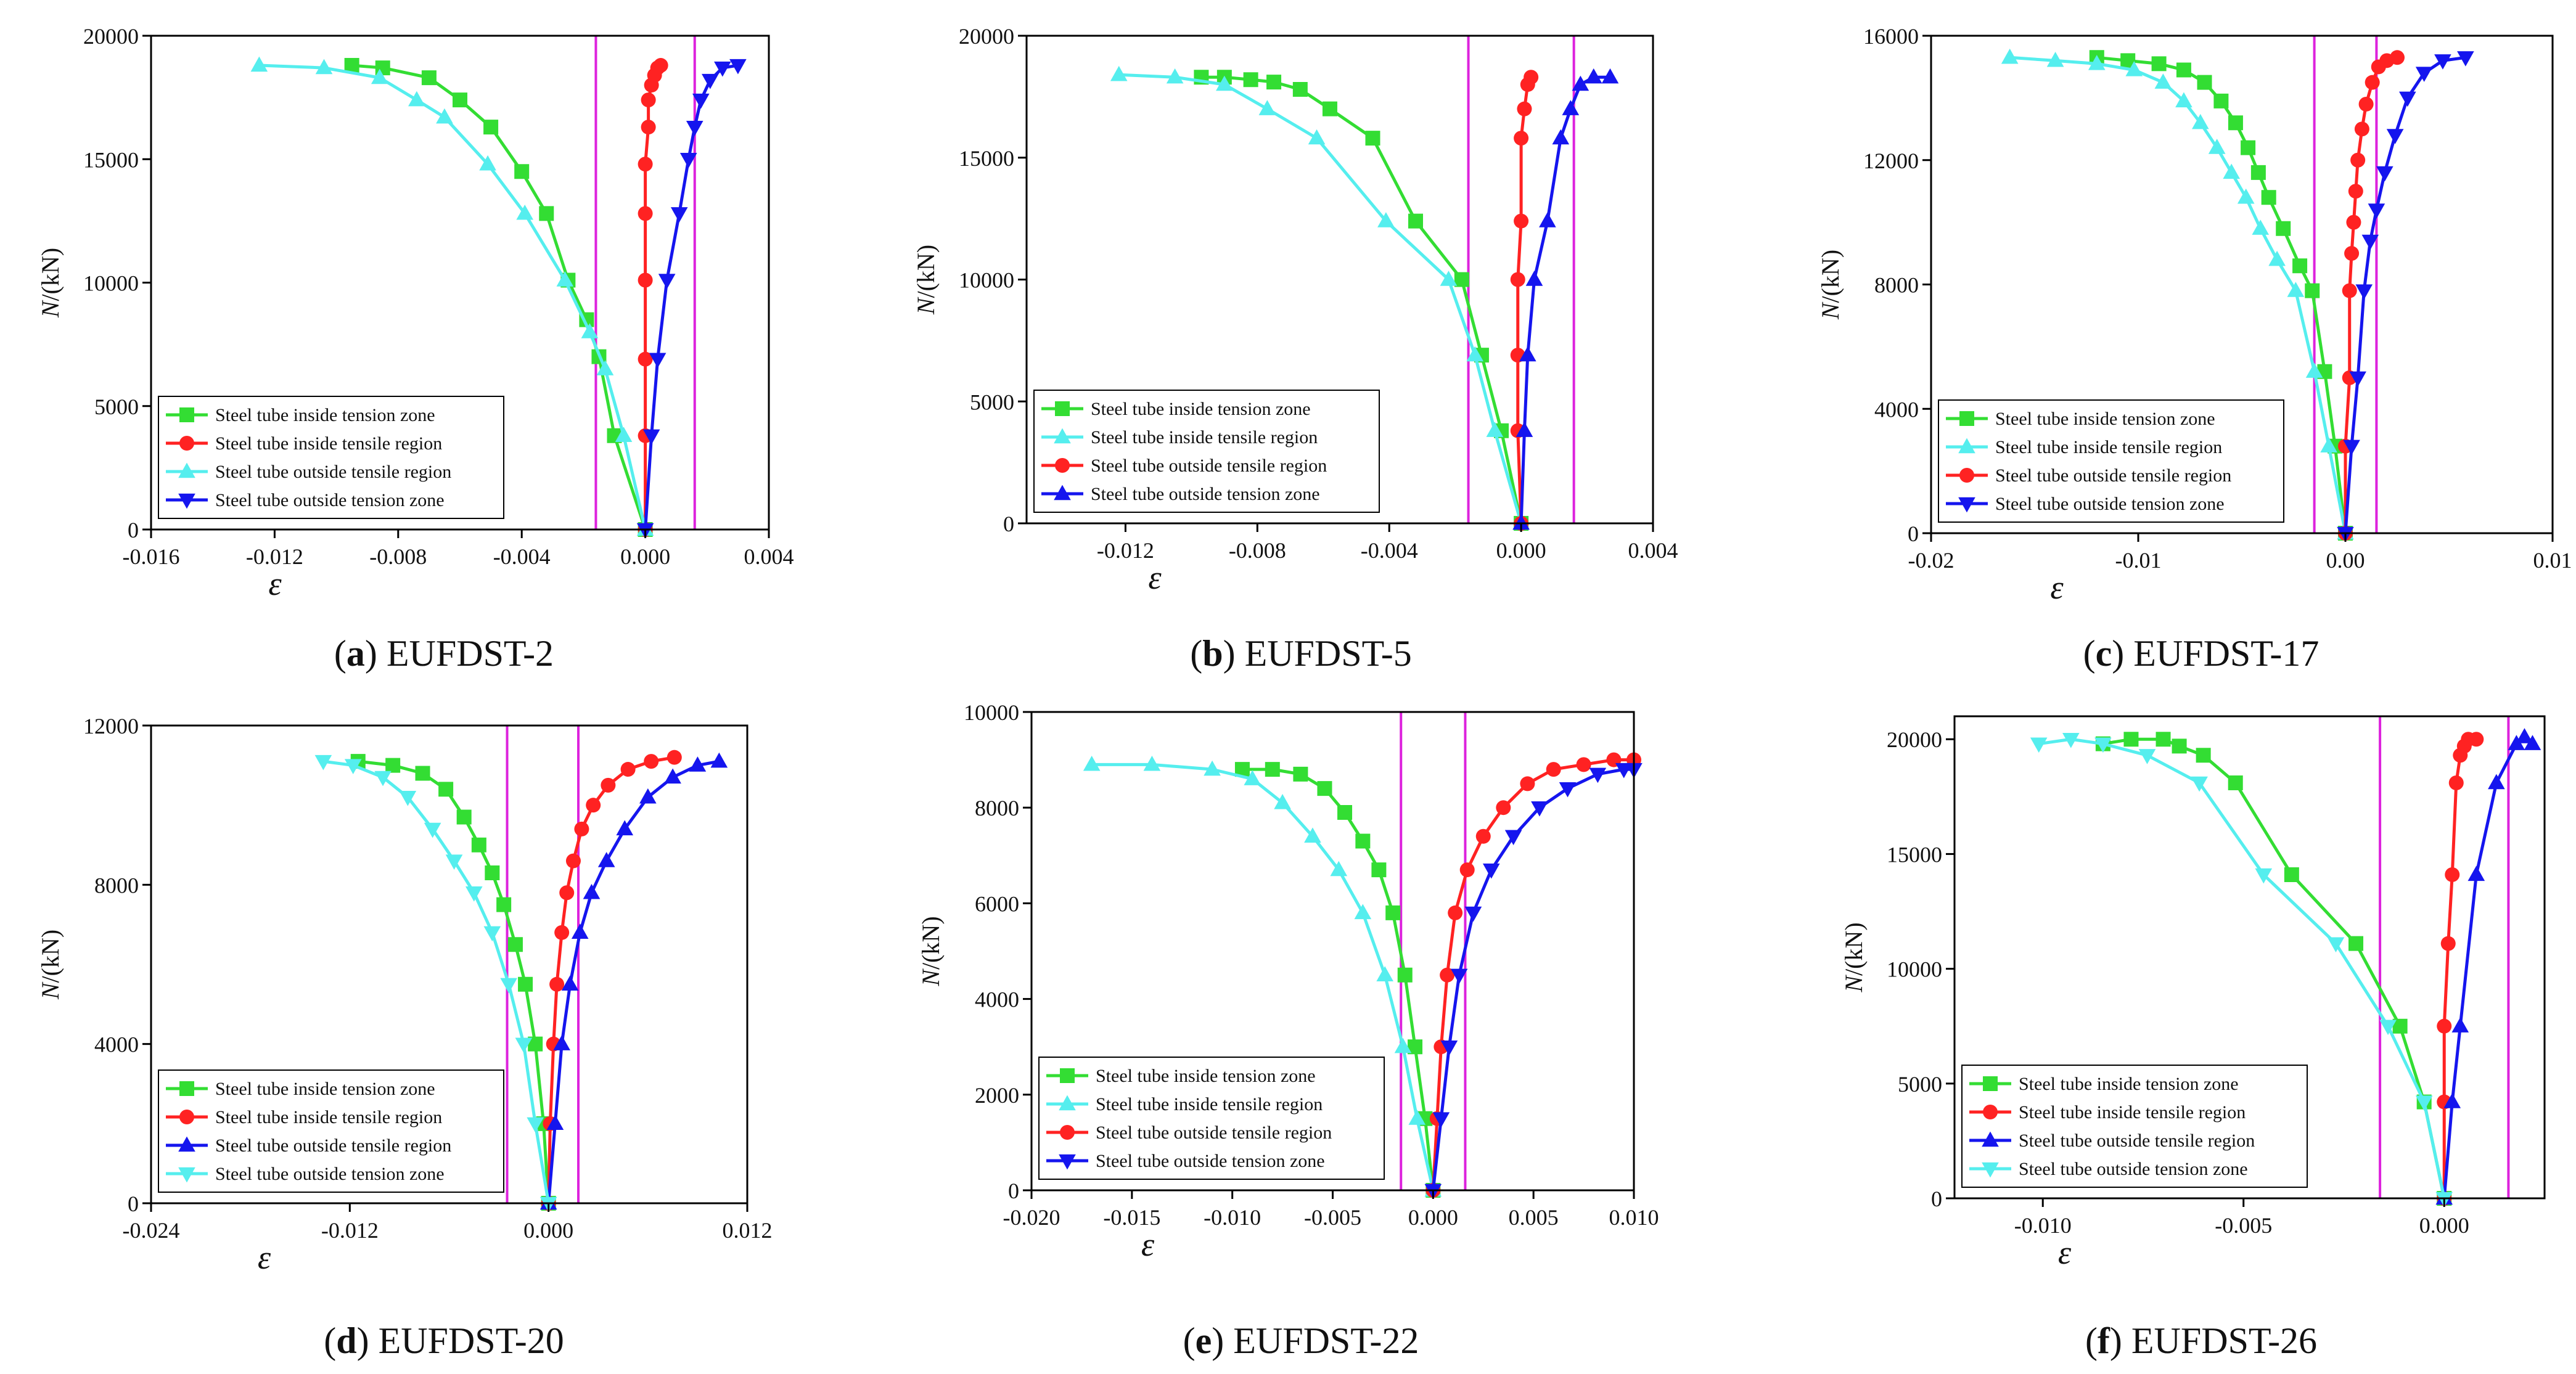 Image resolution: width=2576 pixels, height=1374 pixels. I want to click on panel-c-y-tick-label-2: 8000, so click(1896, 285).